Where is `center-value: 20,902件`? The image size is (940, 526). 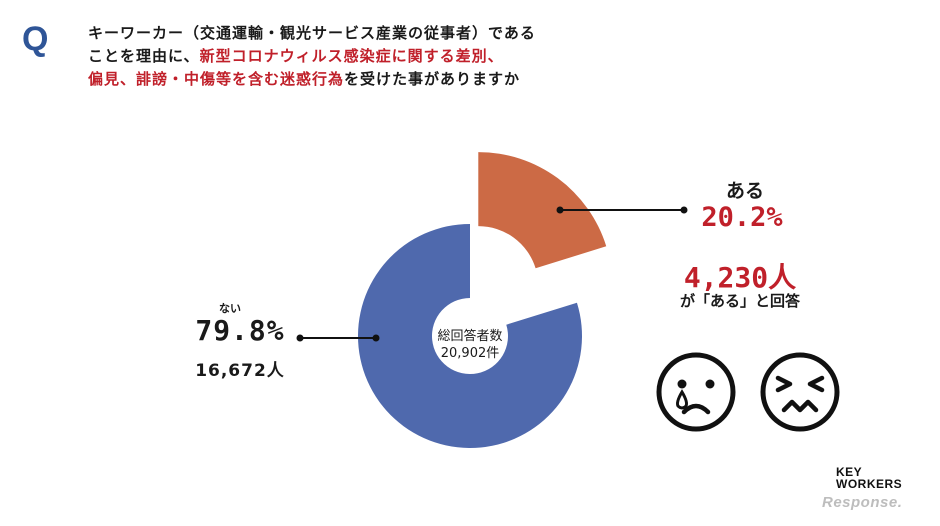 center-value: 20,902件 is located at coordinates (470, 353).